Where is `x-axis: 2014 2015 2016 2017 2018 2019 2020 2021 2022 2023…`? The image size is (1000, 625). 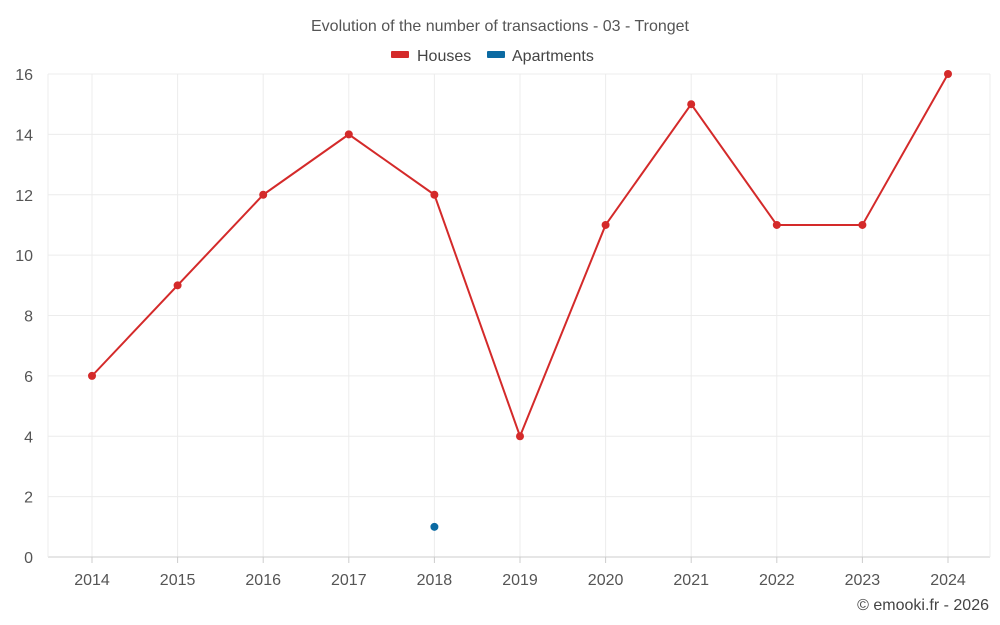
x-axis: 2014 2015 2016 2017 2018 2019 2020 2021 2022 2023… is located at coordinates (520, 573).